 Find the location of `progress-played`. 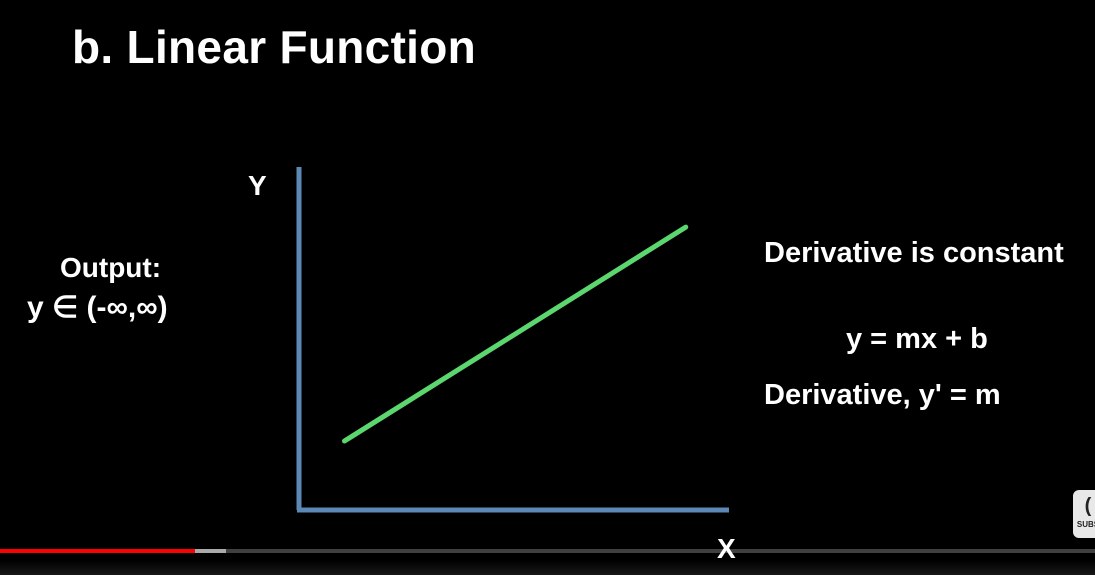

progress-played is located at coordinates (97, 551).